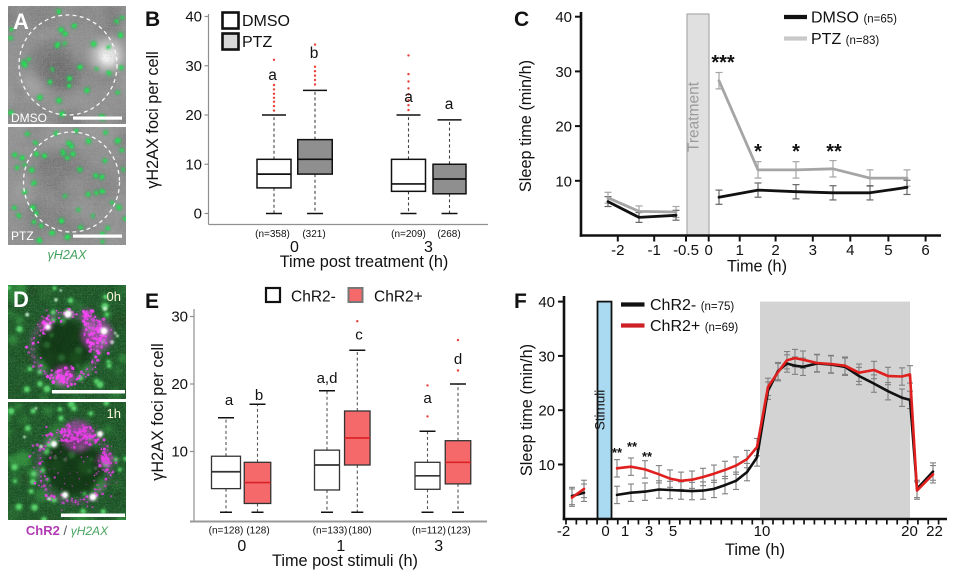 This screenshot has width=954, height=573. What do you see at coordinates (654, 250) in the screenshot?
I see `svg-text: -1` at bounding box center [654, 250].